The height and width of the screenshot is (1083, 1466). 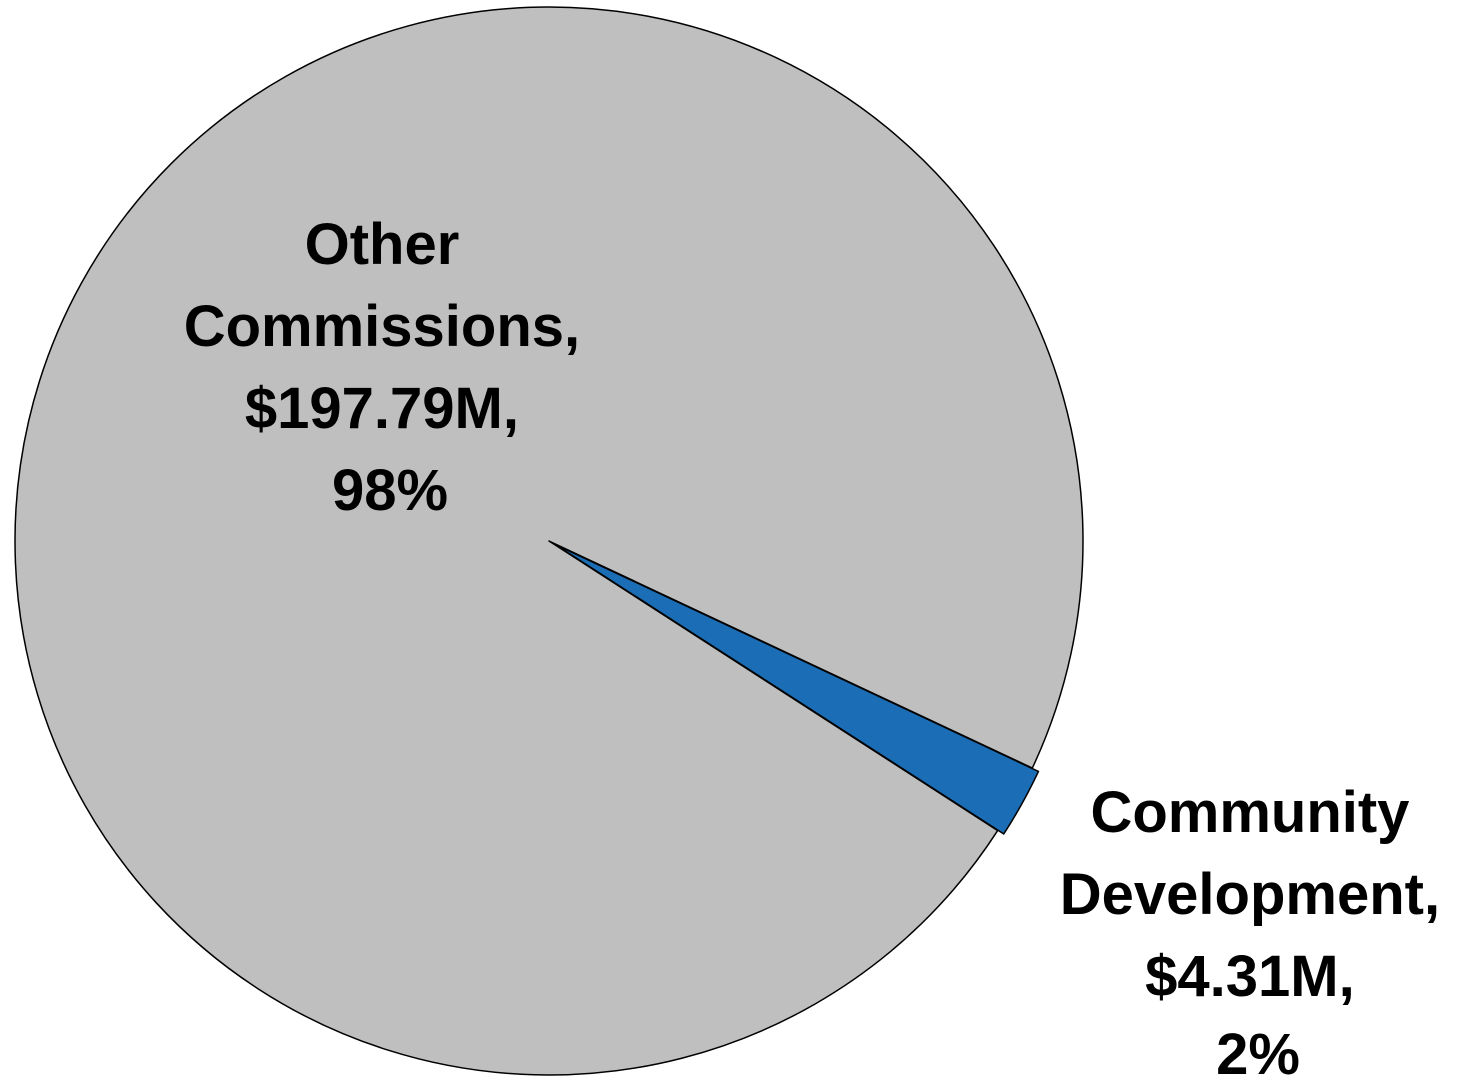 I want to click on label-other-commissions: Other Commissions, $197.79M, 98%, so click(x=390, y=367).